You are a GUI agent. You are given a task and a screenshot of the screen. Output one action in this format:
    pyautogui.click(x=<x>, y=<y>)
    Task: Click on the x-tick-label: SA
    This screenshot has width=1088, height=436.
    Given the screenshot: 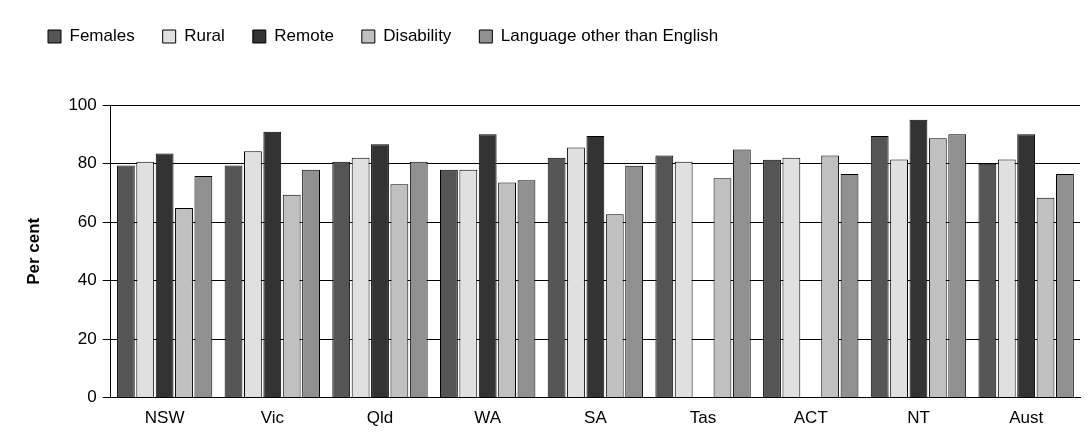 What is the action you would take?
    pyautogui.click(x=596, y=418)
    